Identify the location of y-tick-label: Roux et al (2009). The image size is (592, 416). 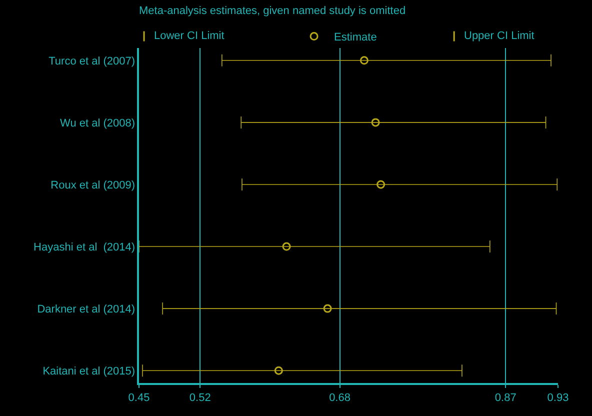
(93, 185).